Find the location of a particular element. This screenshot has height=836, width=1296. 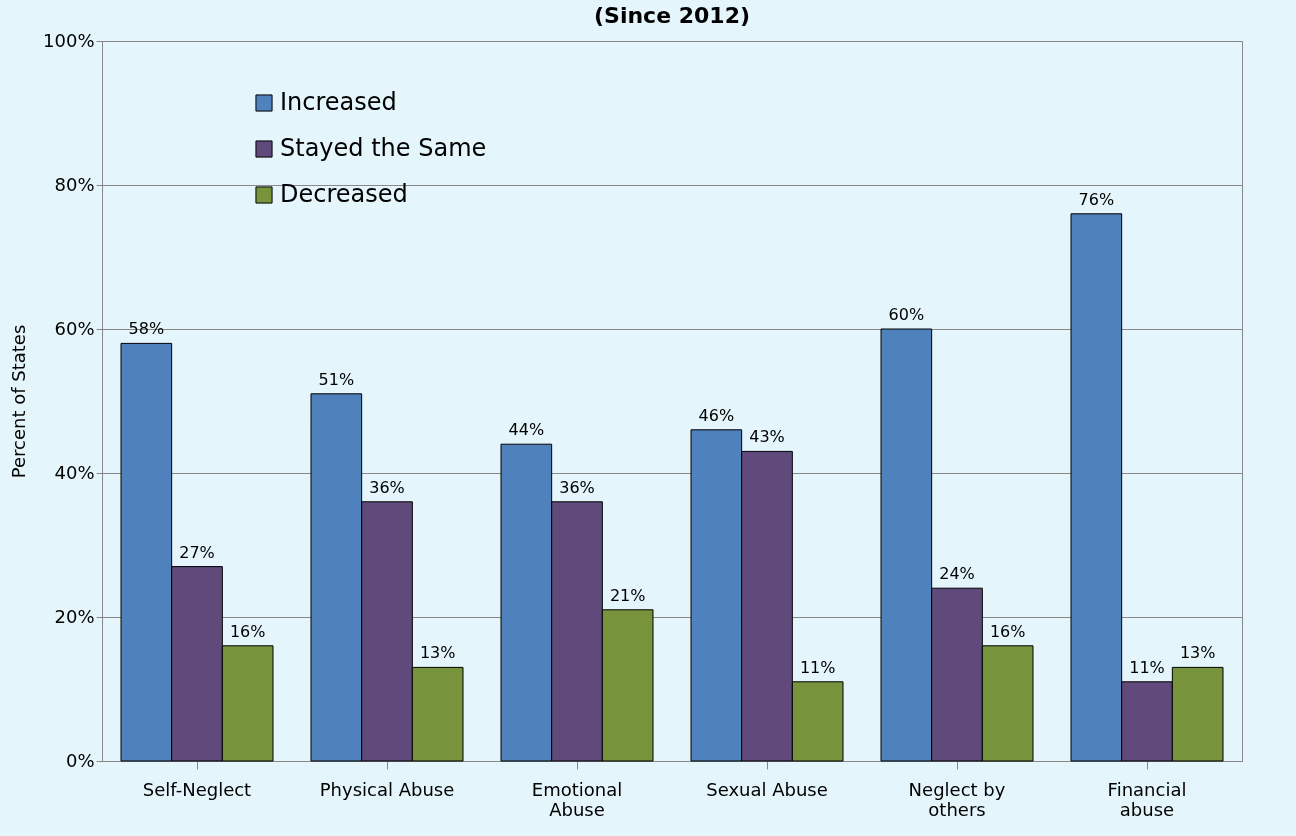

y-axis-title: Percent of States is located at coordinates (19, 401).